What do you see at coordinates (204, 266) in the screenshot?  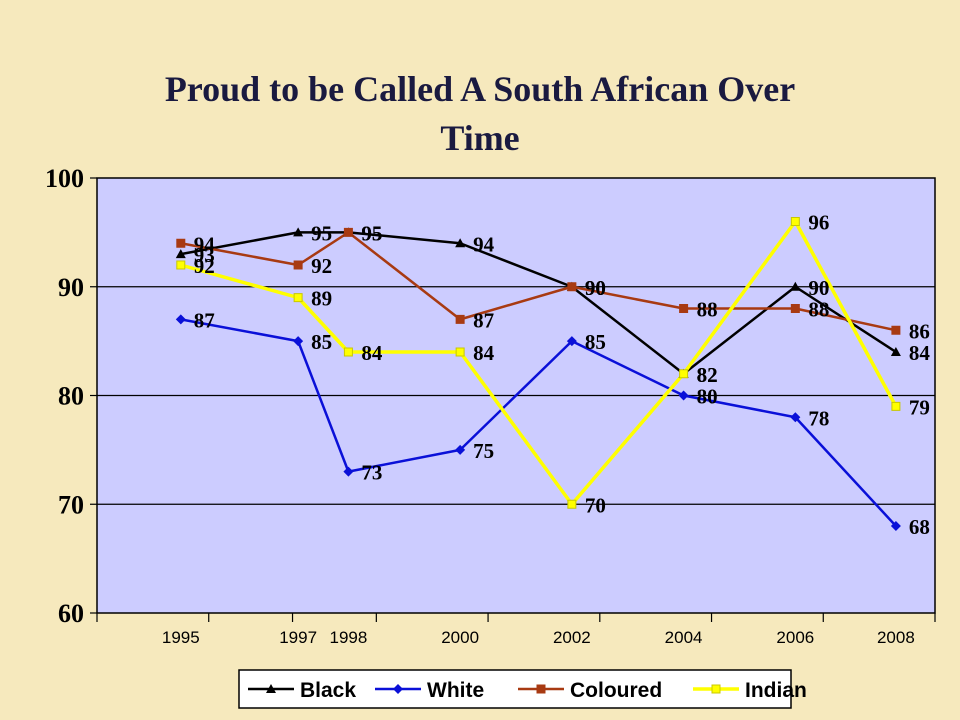 I see `data-label-indian-1995: 92` at bounding box center [204, 266].